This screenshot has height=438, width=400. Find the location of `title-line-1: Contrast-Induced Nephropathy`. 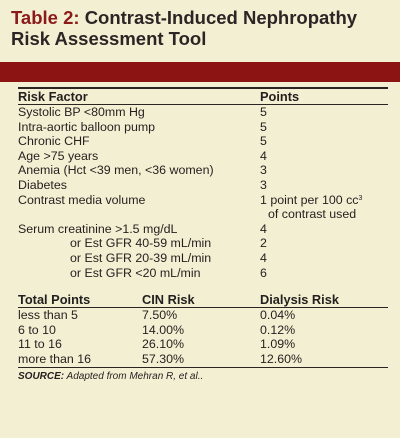

title-line-1: Contrast-Induced Nephropathy is located at coordinates (221, 17).